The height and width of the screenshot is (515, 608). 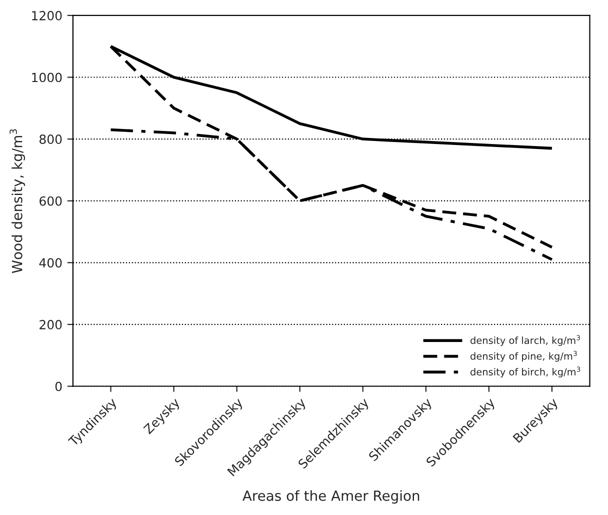 What do you see at coordinates (523, 356) in the screenshot?
I see `legend-label: density of pine, kg/m$^{3}$` at bounding box center [523, 356].